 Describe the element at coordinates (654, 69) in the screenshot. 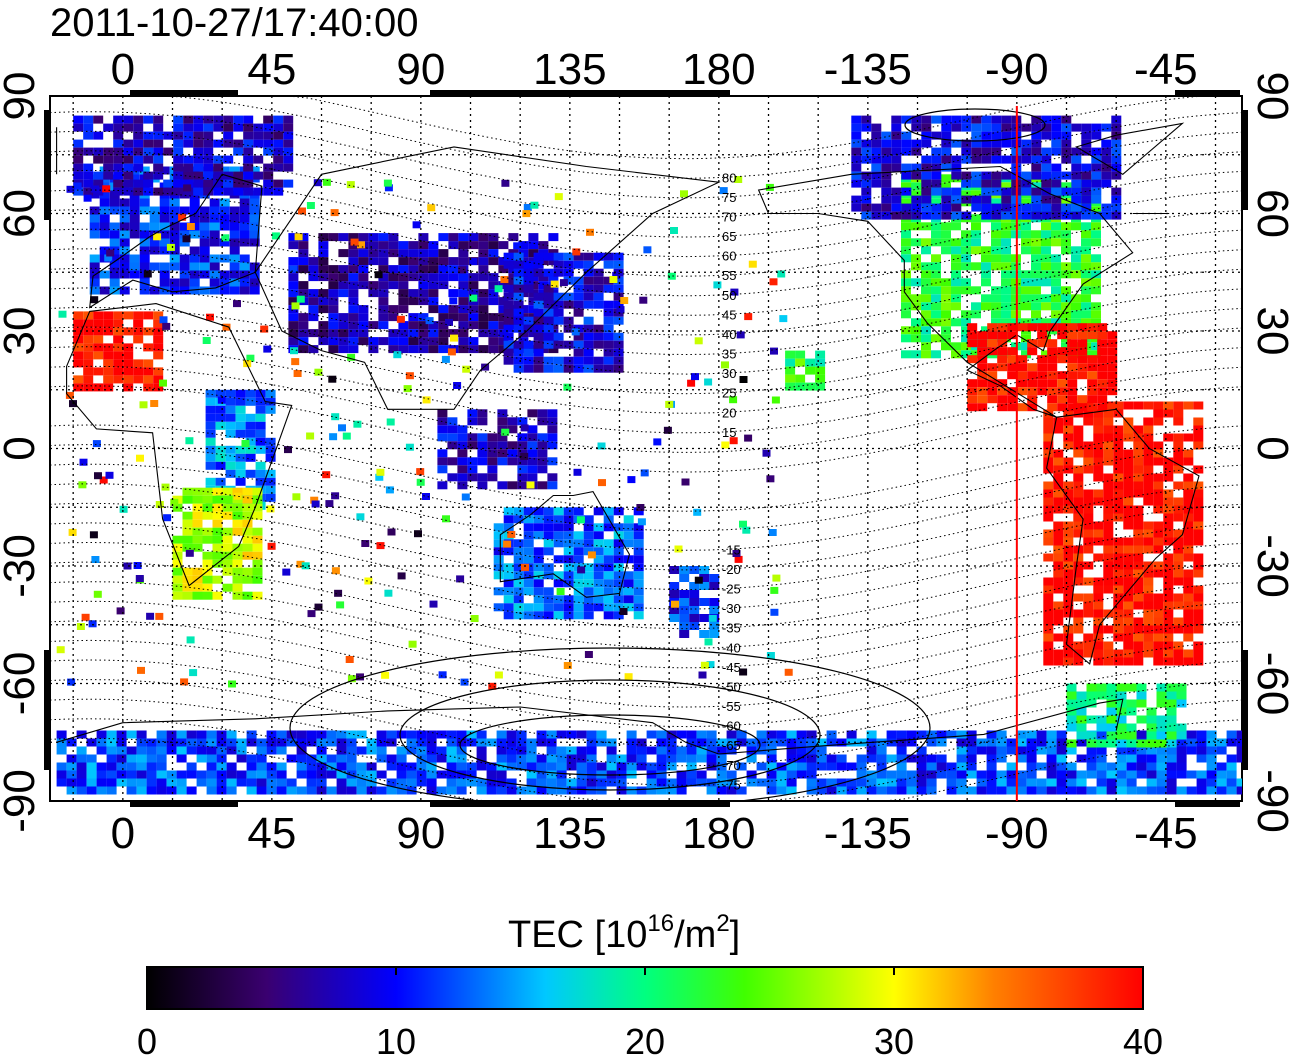

I see `longitude-ticks-top: 0 45 90 135 180 -135 -90 -45` at that location.